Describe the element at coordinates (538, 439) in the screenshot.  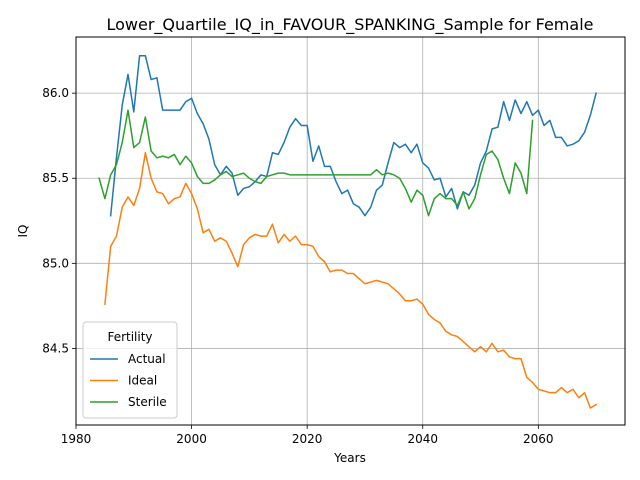
I see `x-tick-label: 2060` at that location.